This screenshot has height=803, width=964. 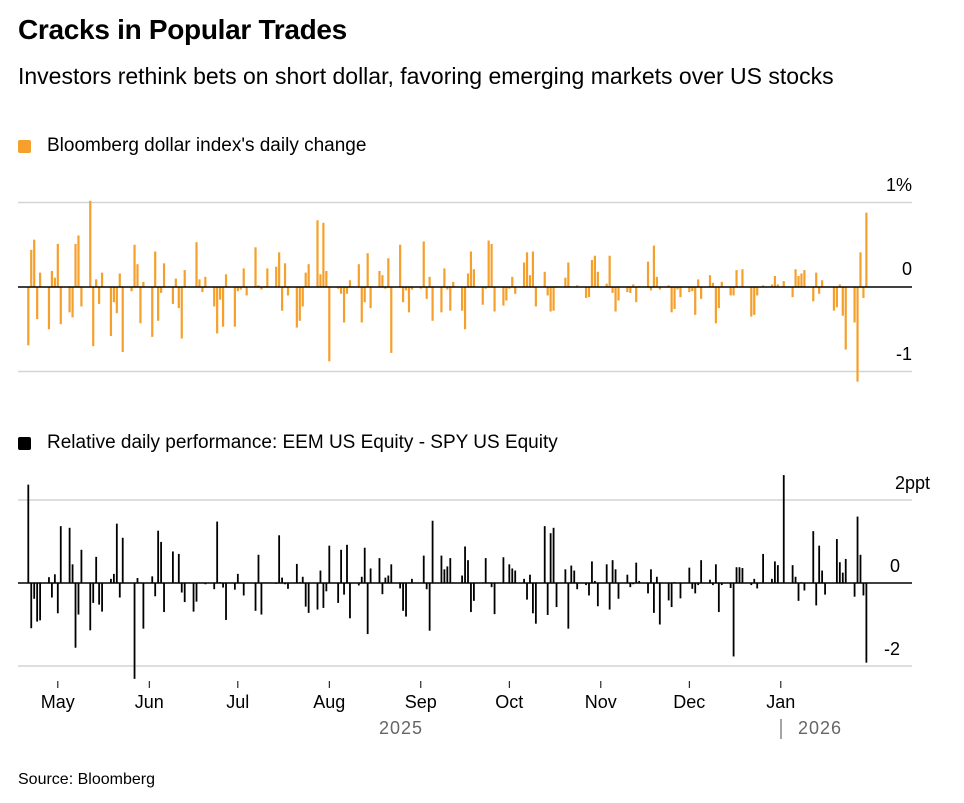 I want to click on y-tick-label: 1%, so click(x=898, y=185).